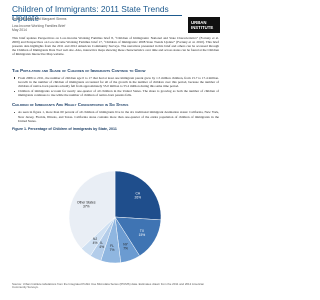  I want to click on authors: Devlin Hanson and Margaret Simms, so click(39, 19).